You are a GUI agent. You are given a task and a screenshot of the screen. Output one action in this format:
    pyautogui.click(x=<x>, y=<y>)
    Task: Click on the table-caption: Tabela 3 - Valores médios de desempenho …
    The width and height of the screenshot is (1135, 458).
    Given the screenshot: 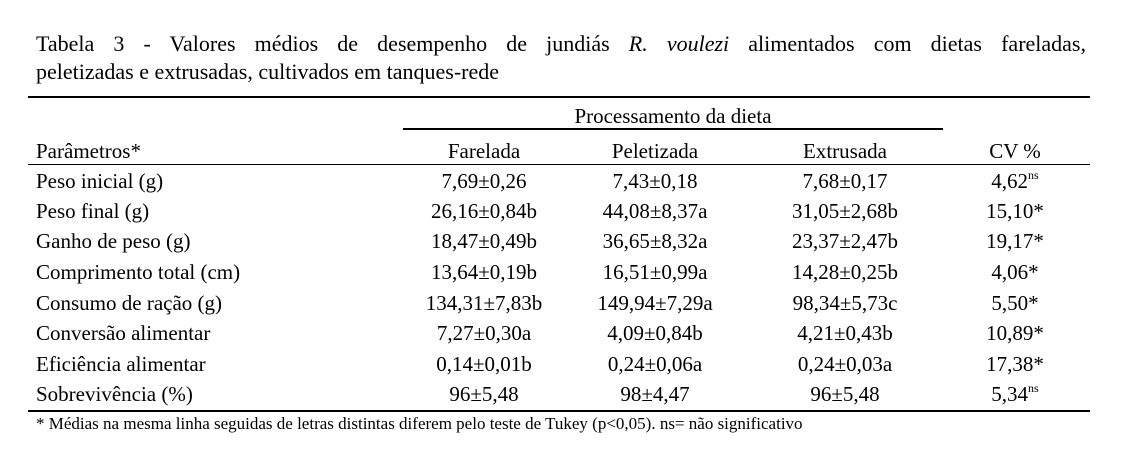 What is the action you would take?
    pyautogui.click(x=561, y=58)
    